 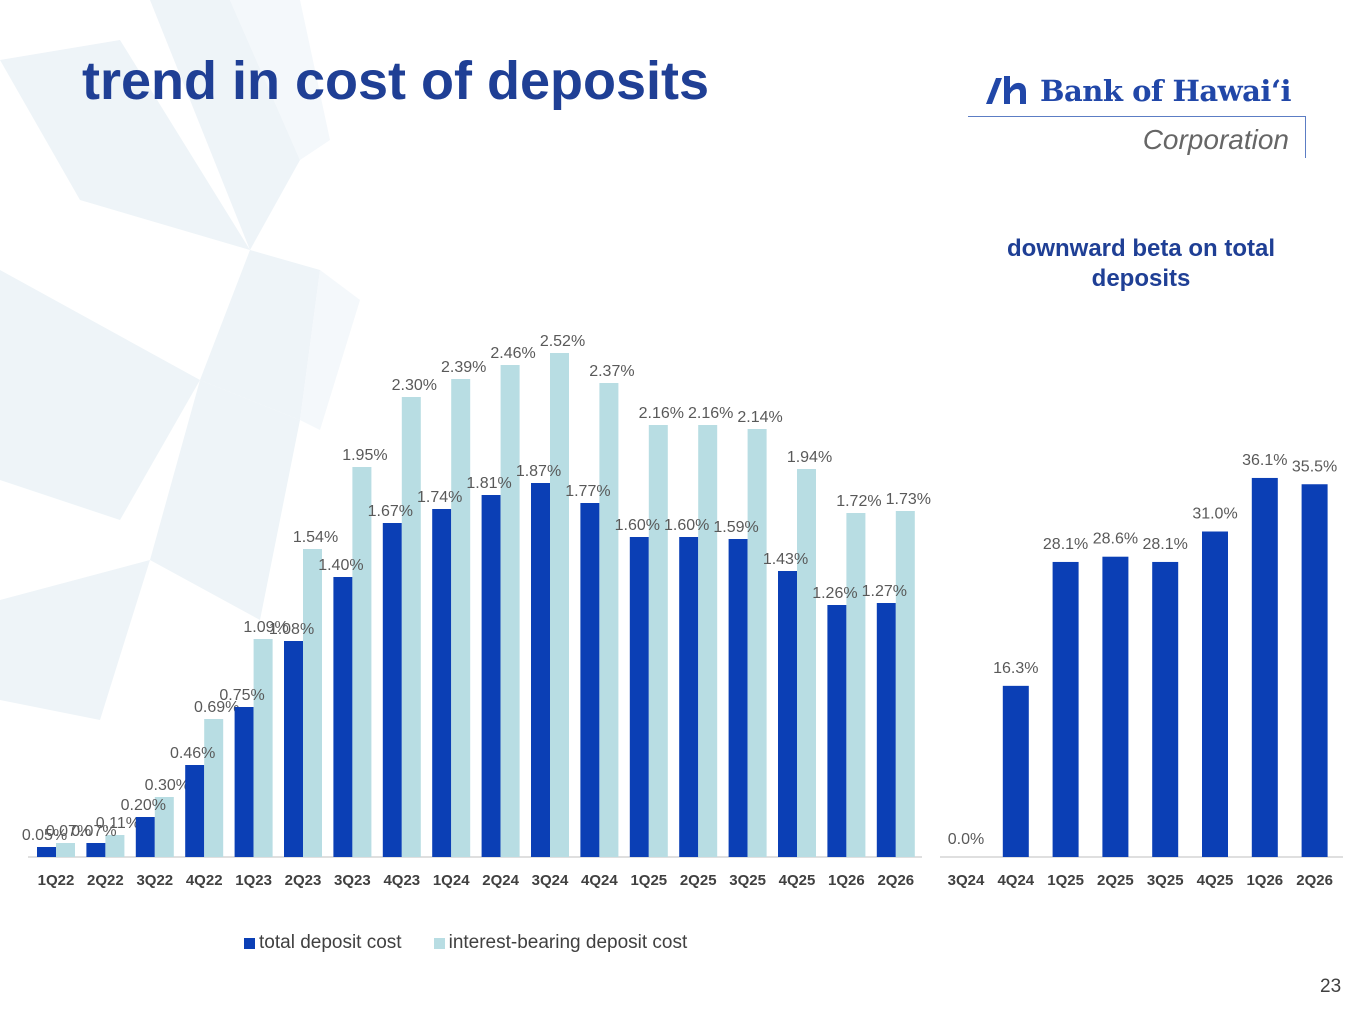 I want to click on data-label-total-deposit-cost: 0.75%, so click(x=241, y=695).